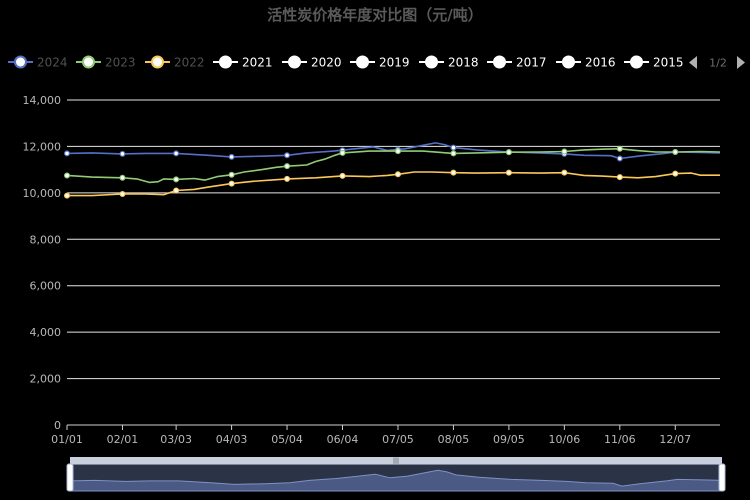 This screenshot has height=500, width=750. I want to click on x-tick-label: 10/06, so click(565, 439).